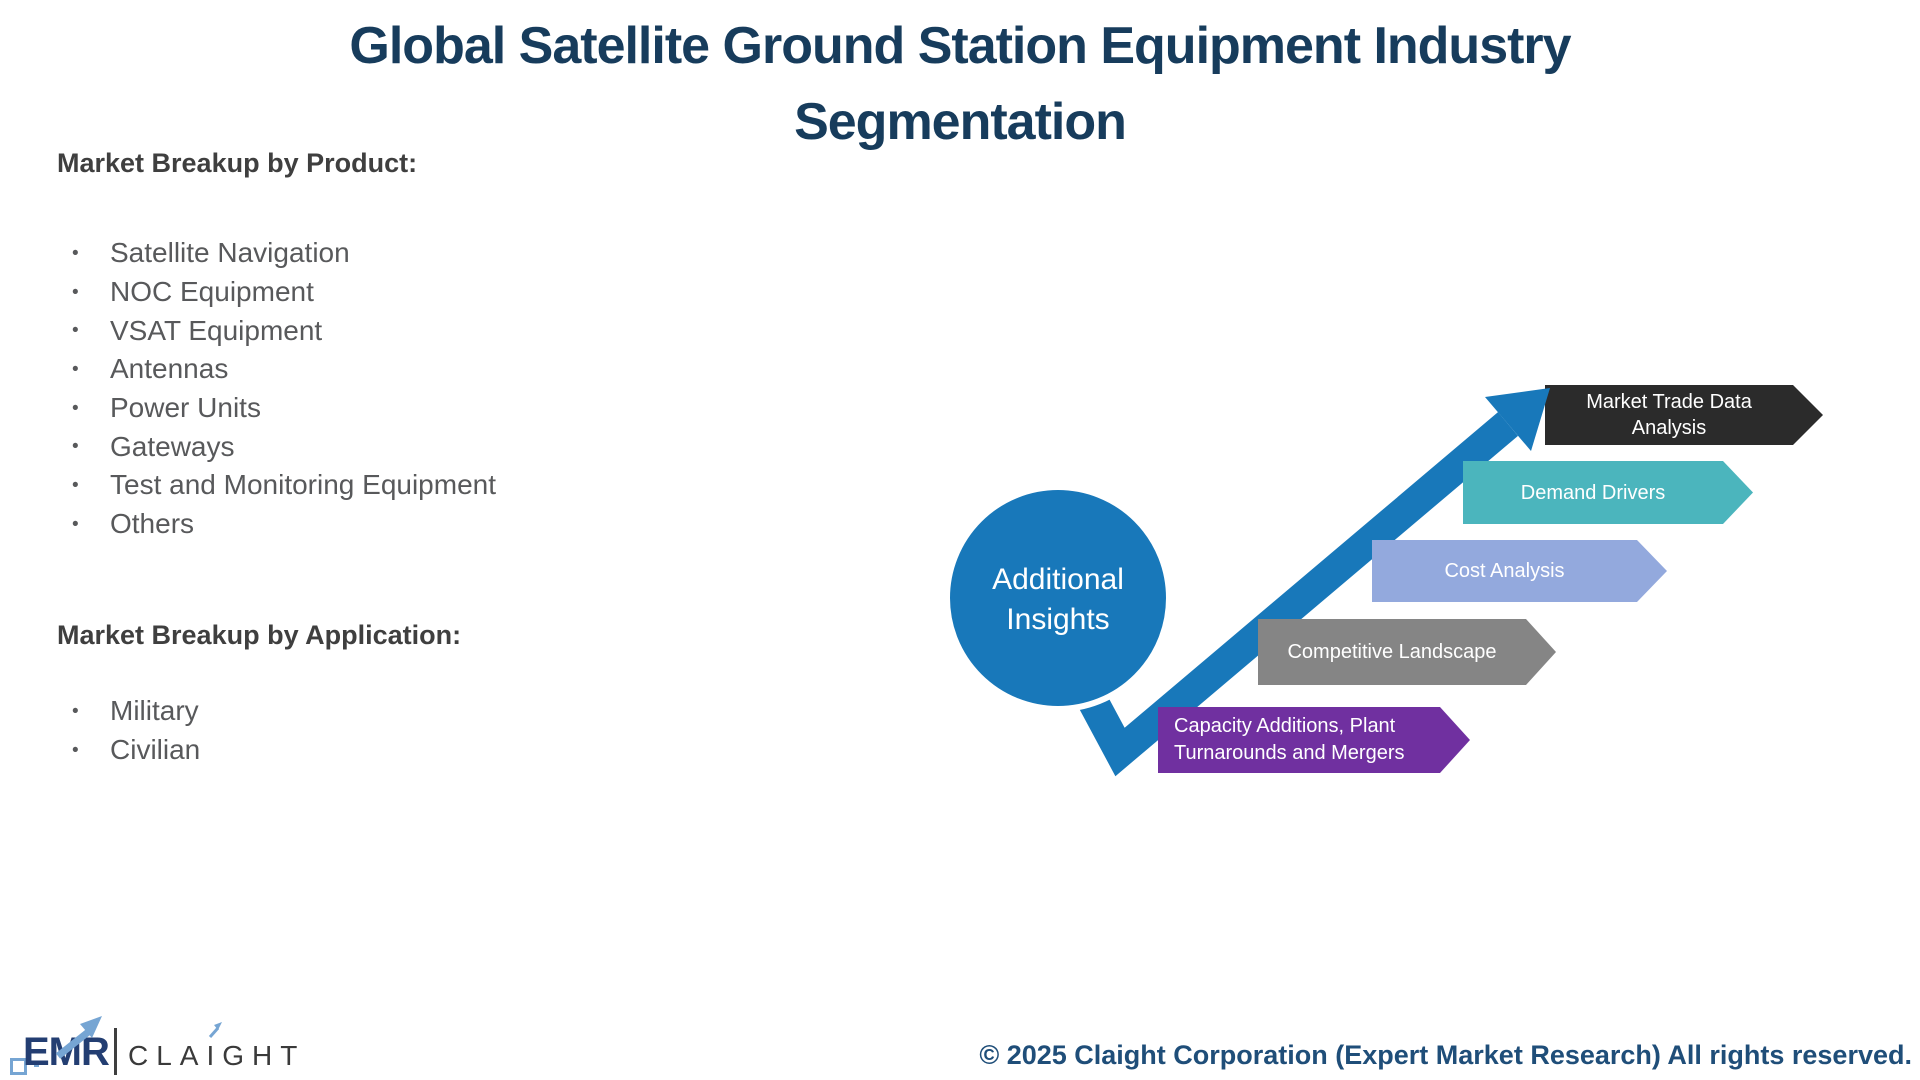 This screenshot has height=1080, width=1920. Describe the element at coordinates (212, 292) in the screenshot. I see `list-item-label: NOC Equipment` at that location.